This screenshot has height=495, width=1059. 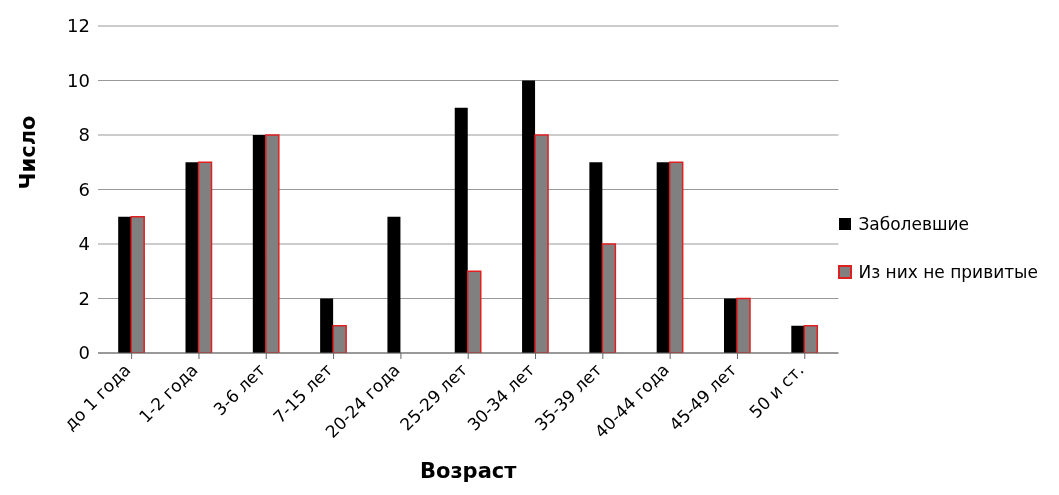 I want to click on x-tick-label: 3-6 лет, so click(x=239, y=389).